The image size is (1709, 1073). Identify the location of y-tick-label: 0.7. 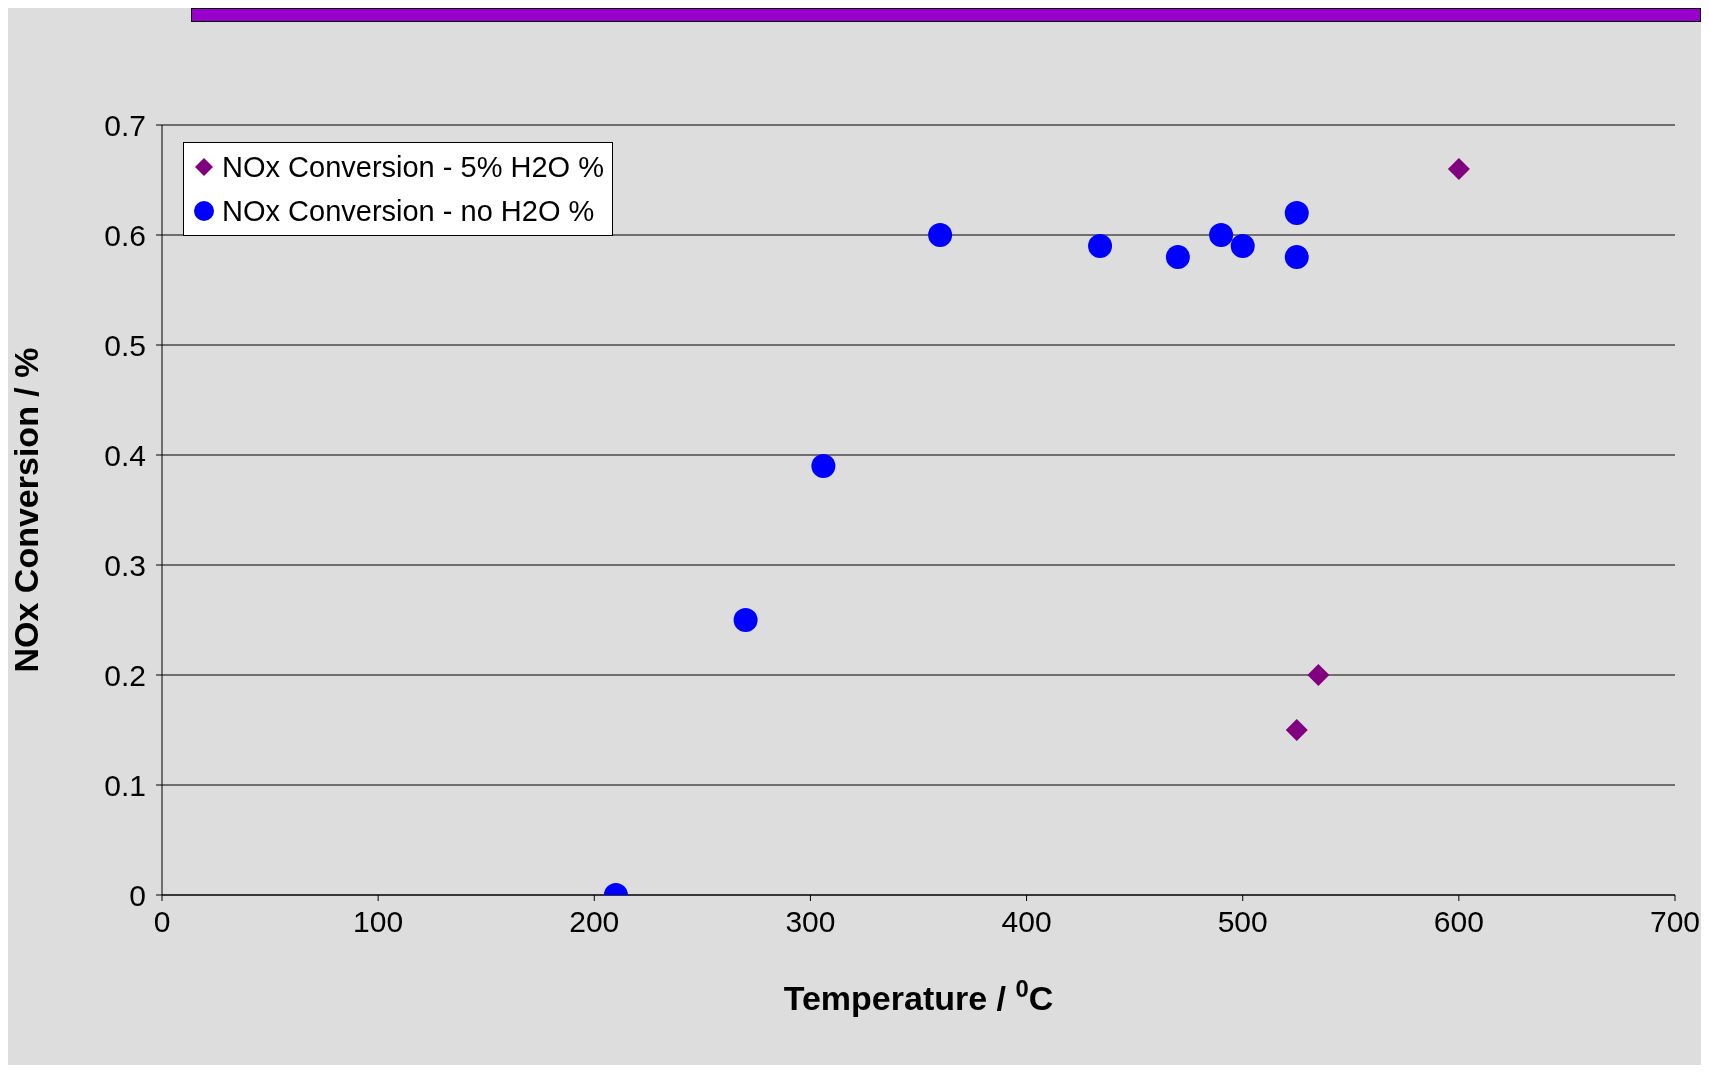
(125, 125).